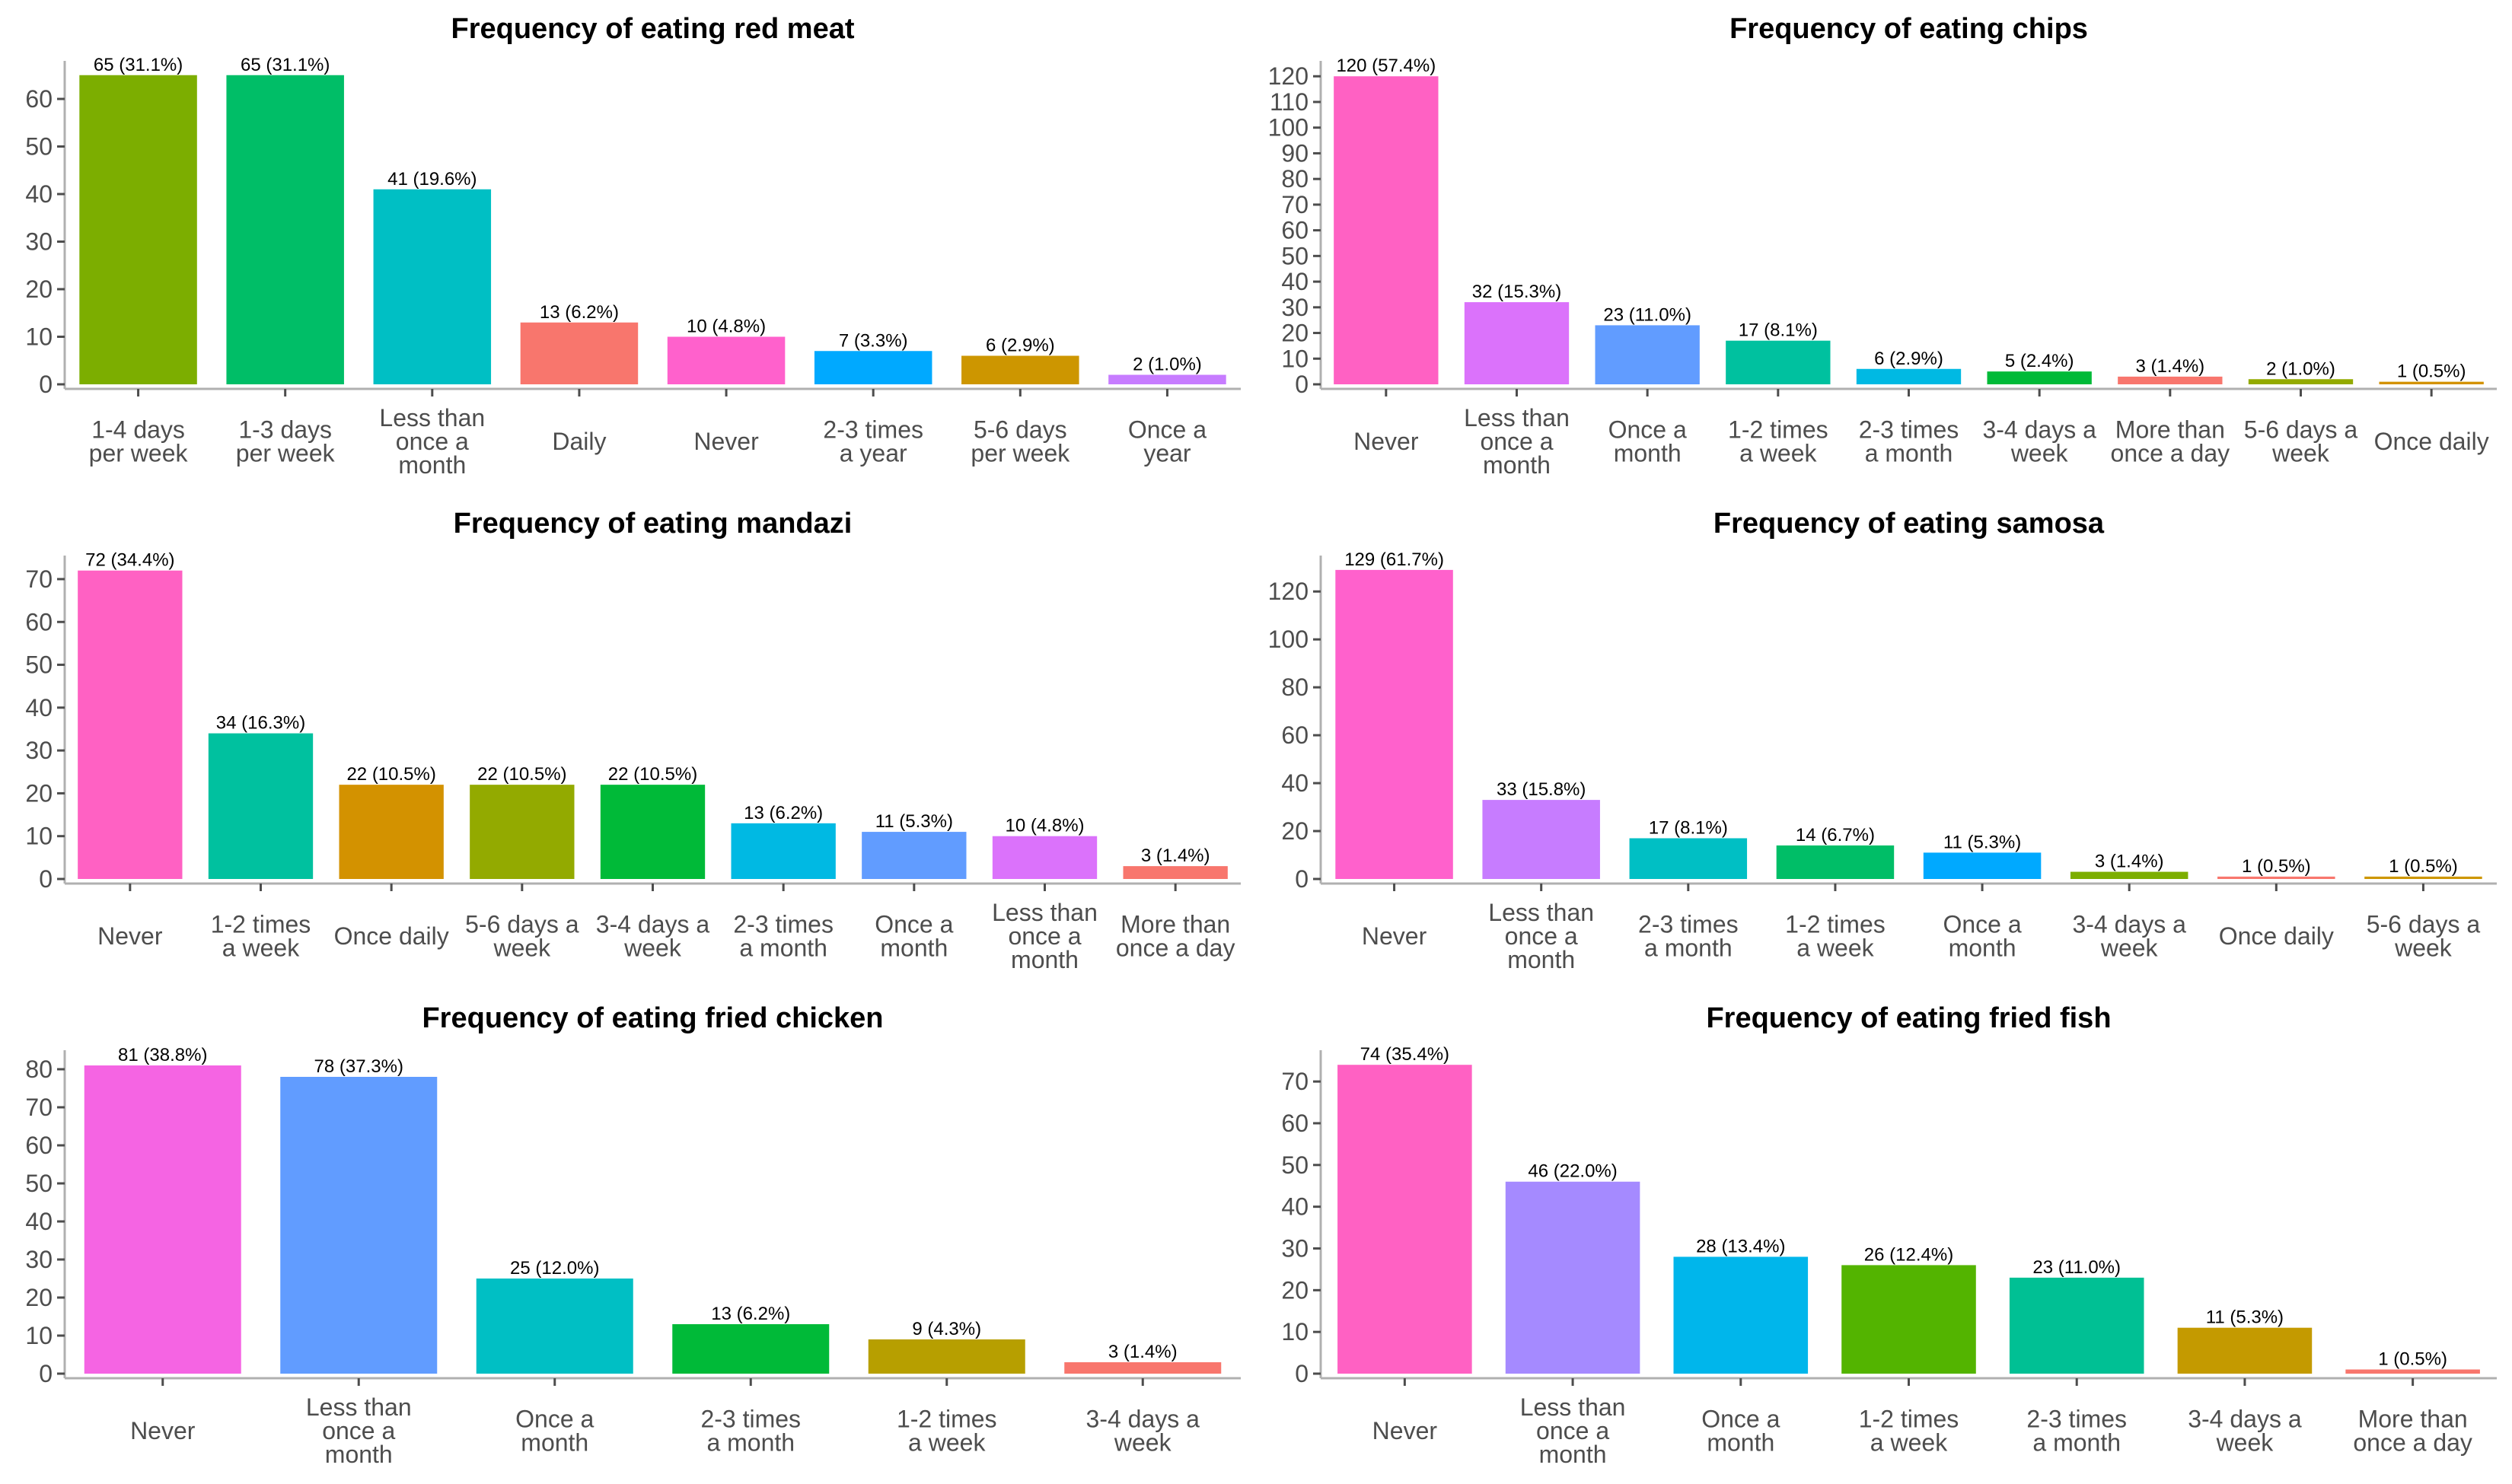 The width and height of the screenshot is (2512, 1484). I want to click on x-tick-label: 1-4 days per week, so click(139, 441).